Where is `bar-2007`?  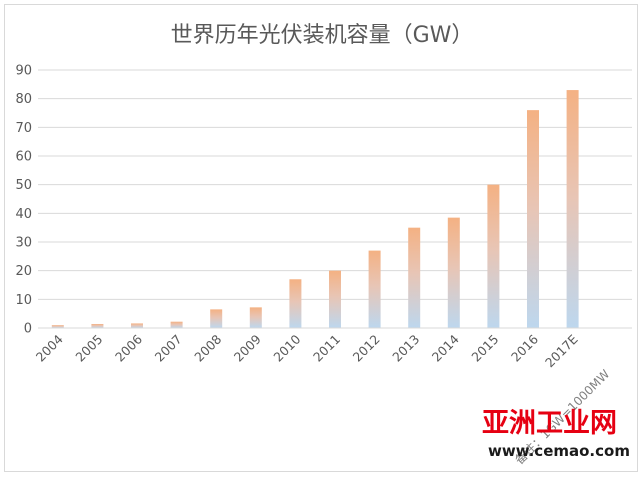 bar-2007 is located at coordinates (176, 324).